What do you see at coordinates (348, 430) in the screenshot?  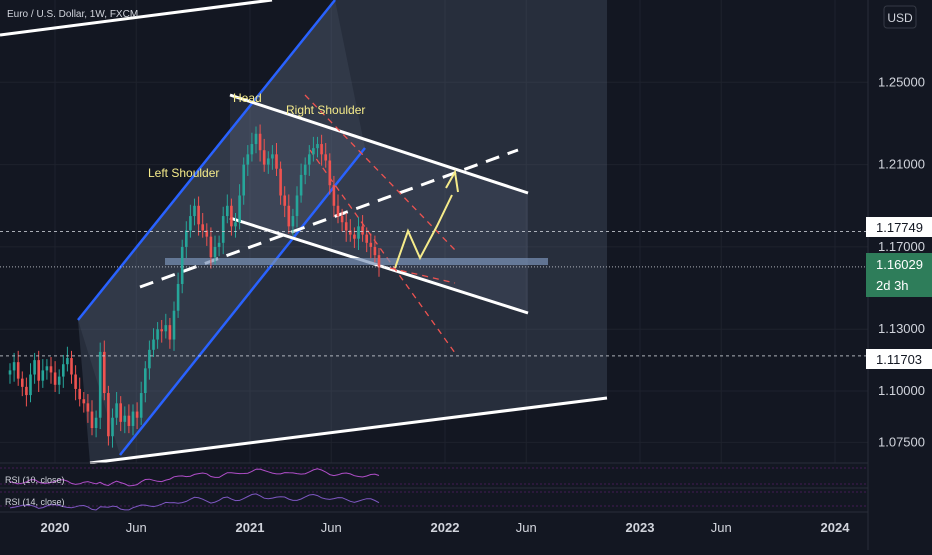 I see `bottom-trendline` at bounding box center [348, 430].